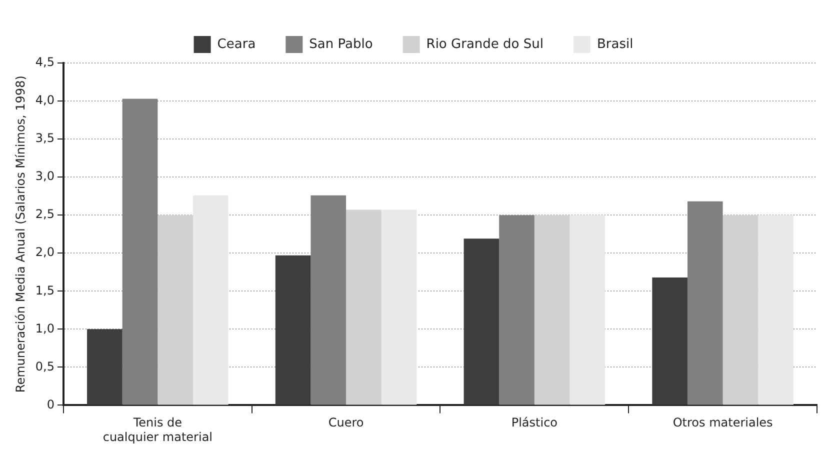  What do you see at coordinates (44, 366) in the screenshot?
I see `y-tick-label: 0,5` at bounding box center [44, 366].